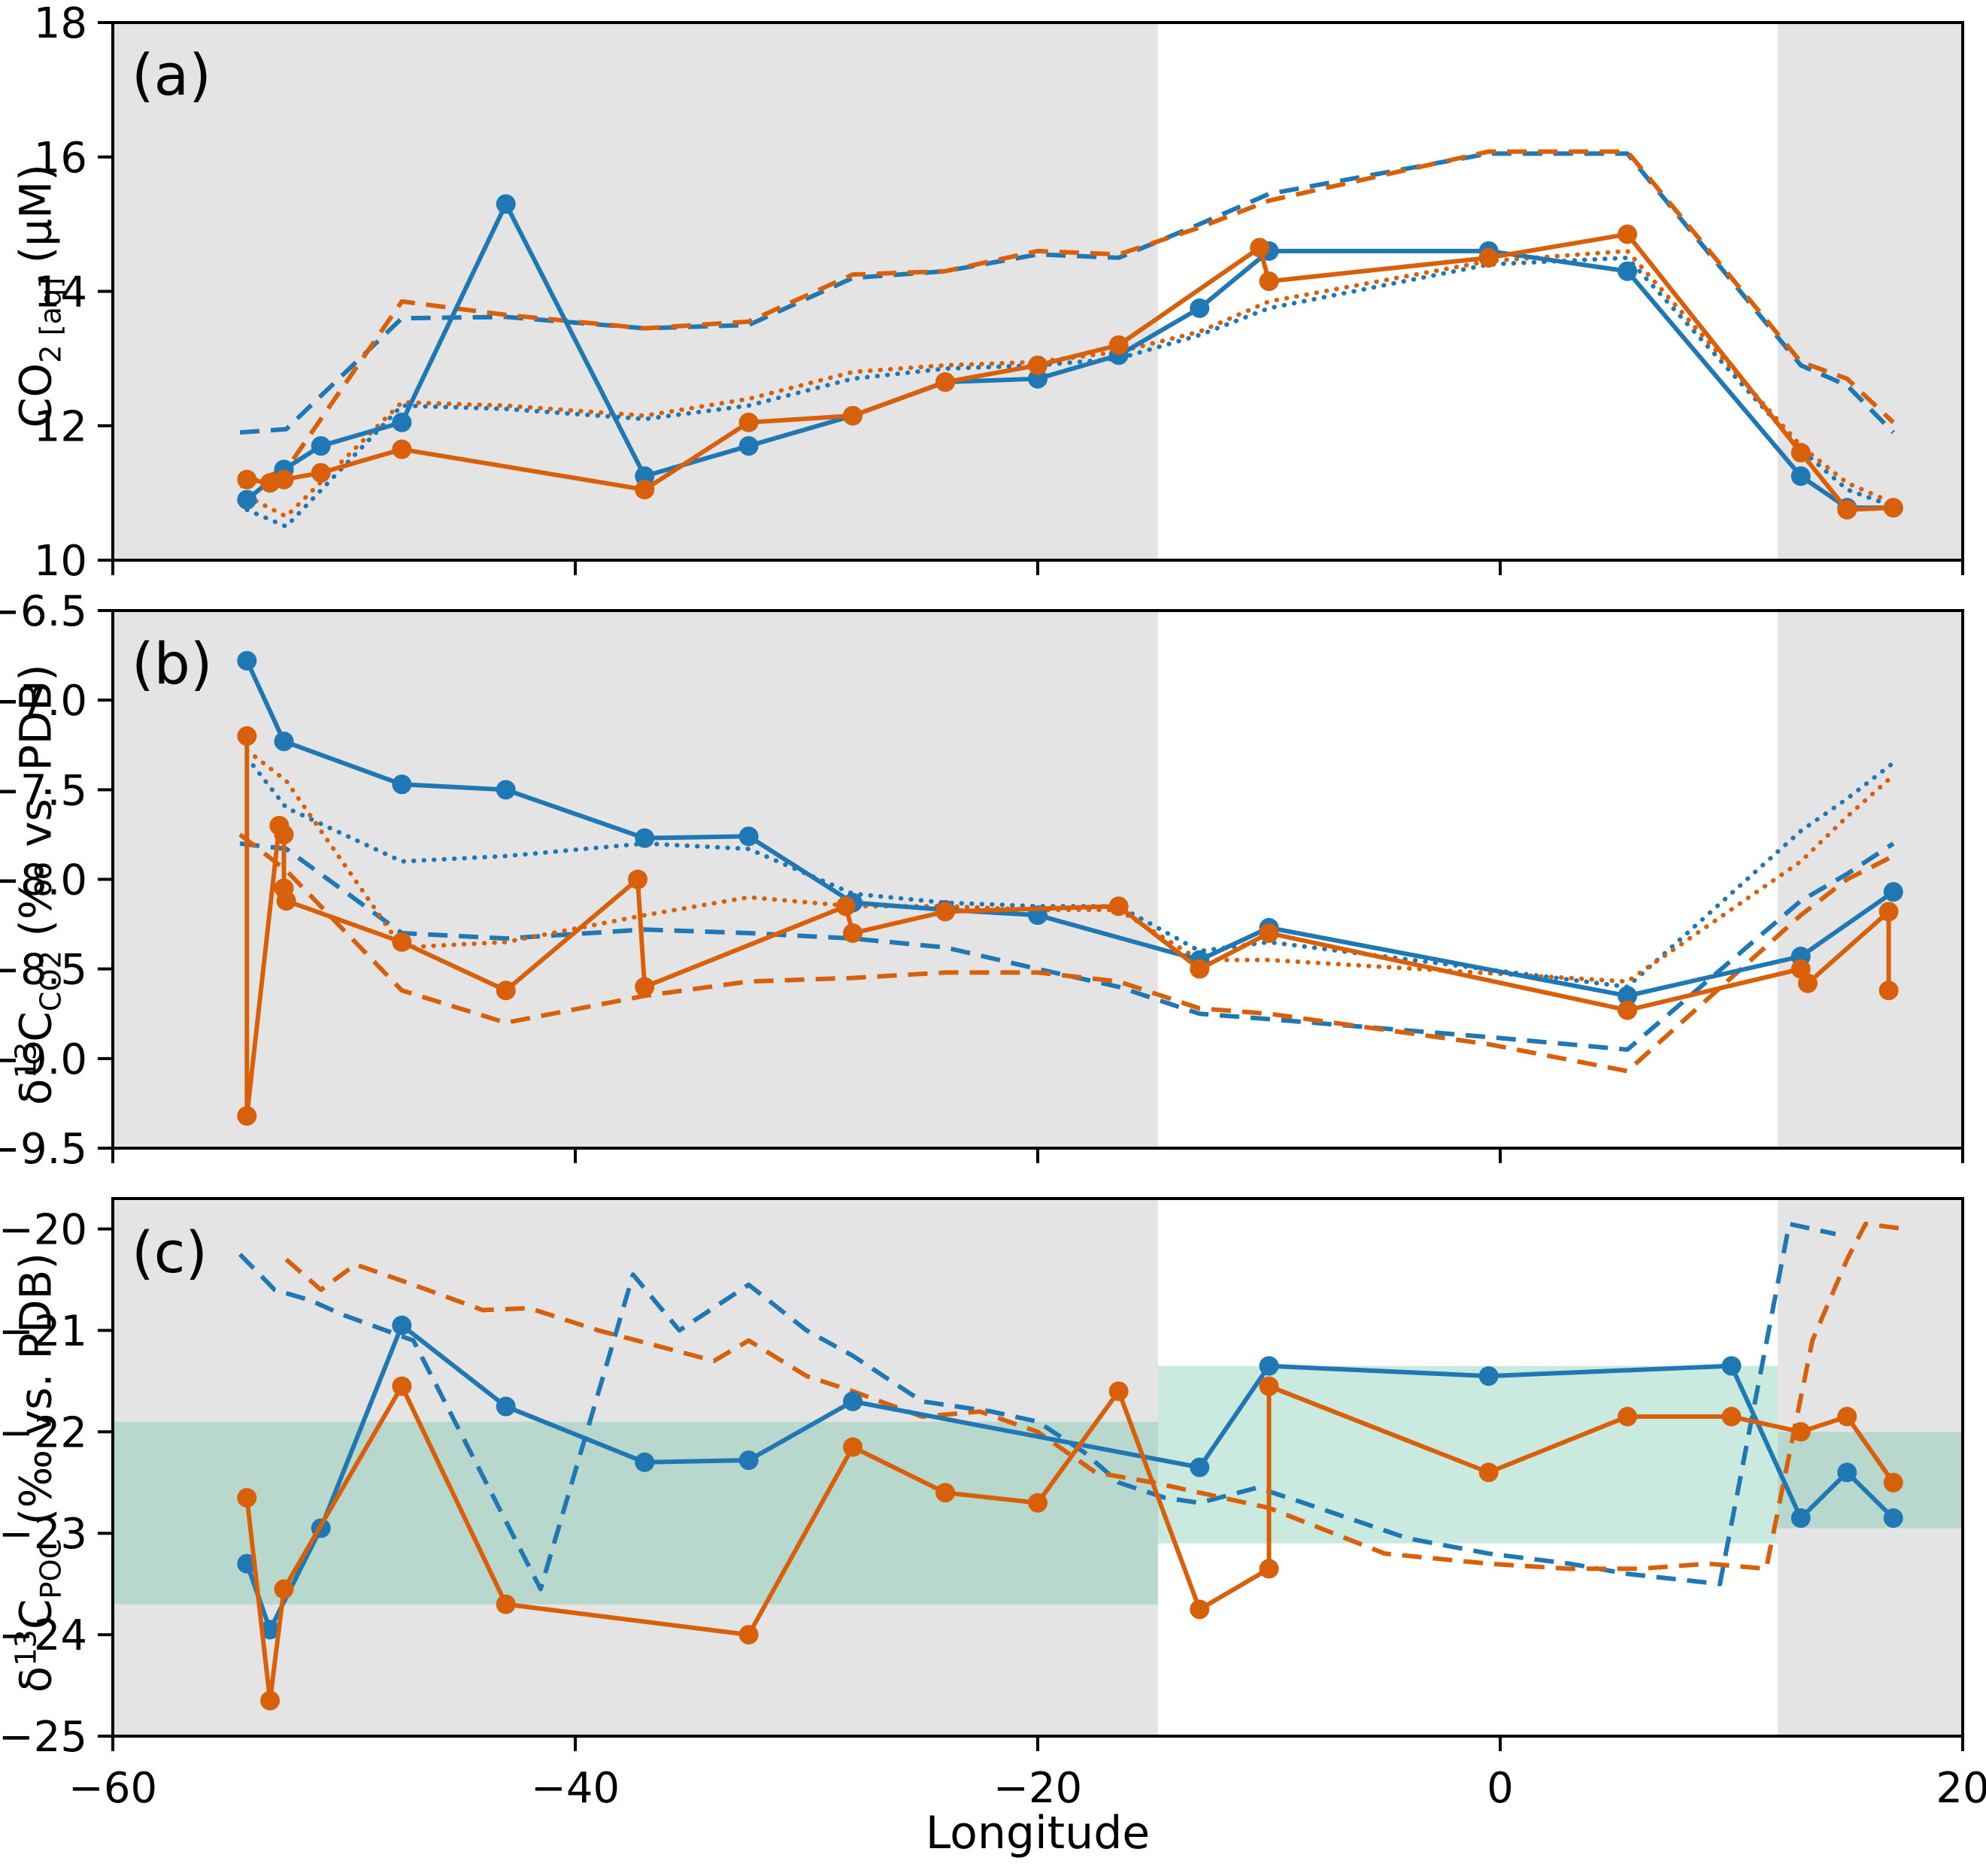  What do you see at coordinates (113, 1788) in the screenshot?
I see `x-tick-label: −60` at bounding box center [113, 1788].